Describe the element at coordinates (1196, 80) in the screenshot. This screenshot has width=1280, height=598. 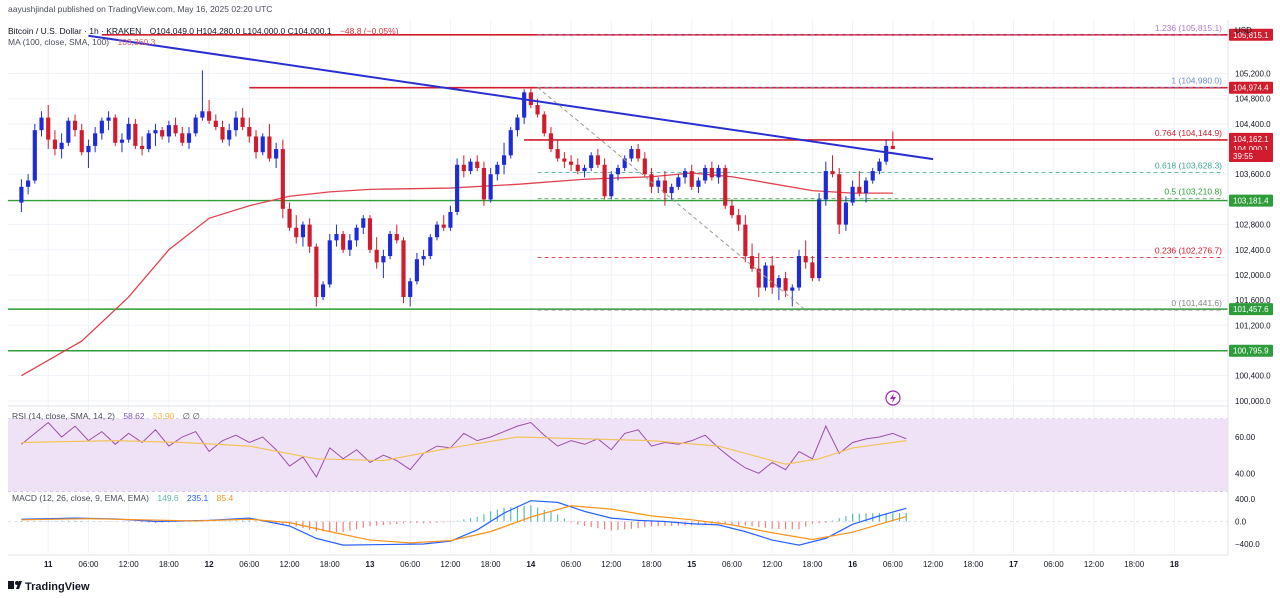
I see `fib-level-label: 1 (104,980.0)` at that location.